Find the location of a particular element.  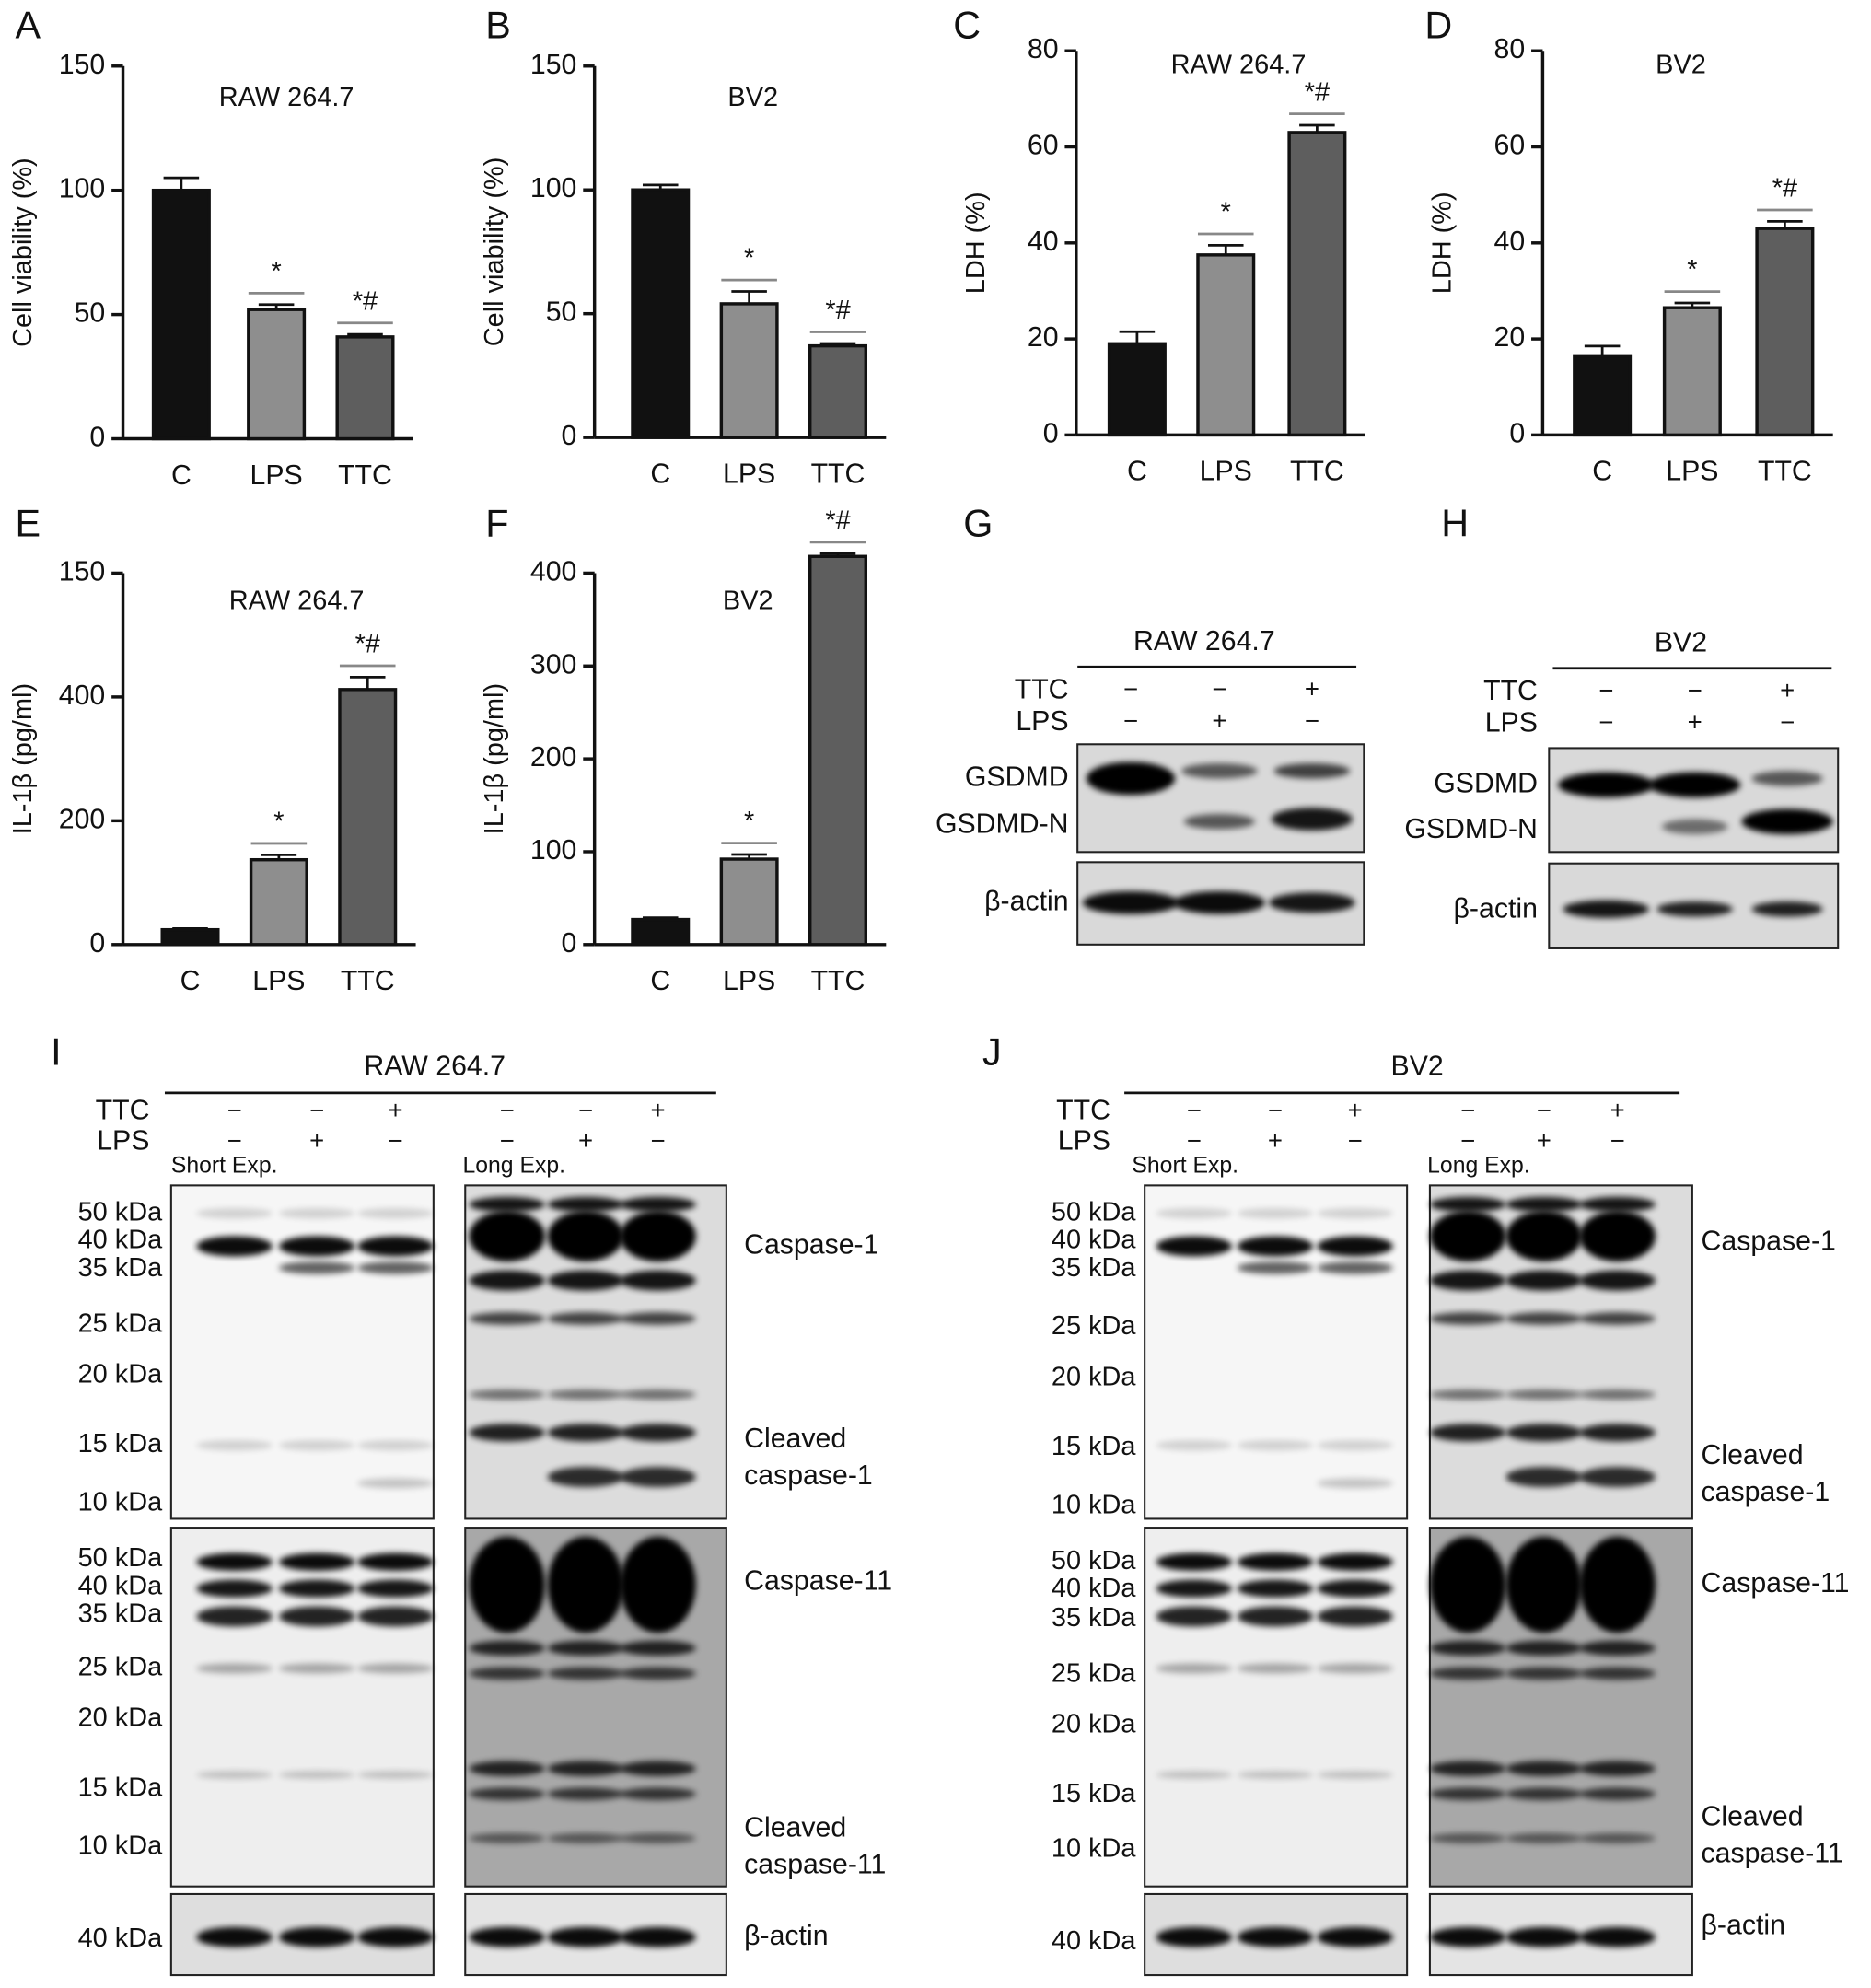

y-axis-label: IL-1β (pg/ml) is located at coordinates (23, 759).